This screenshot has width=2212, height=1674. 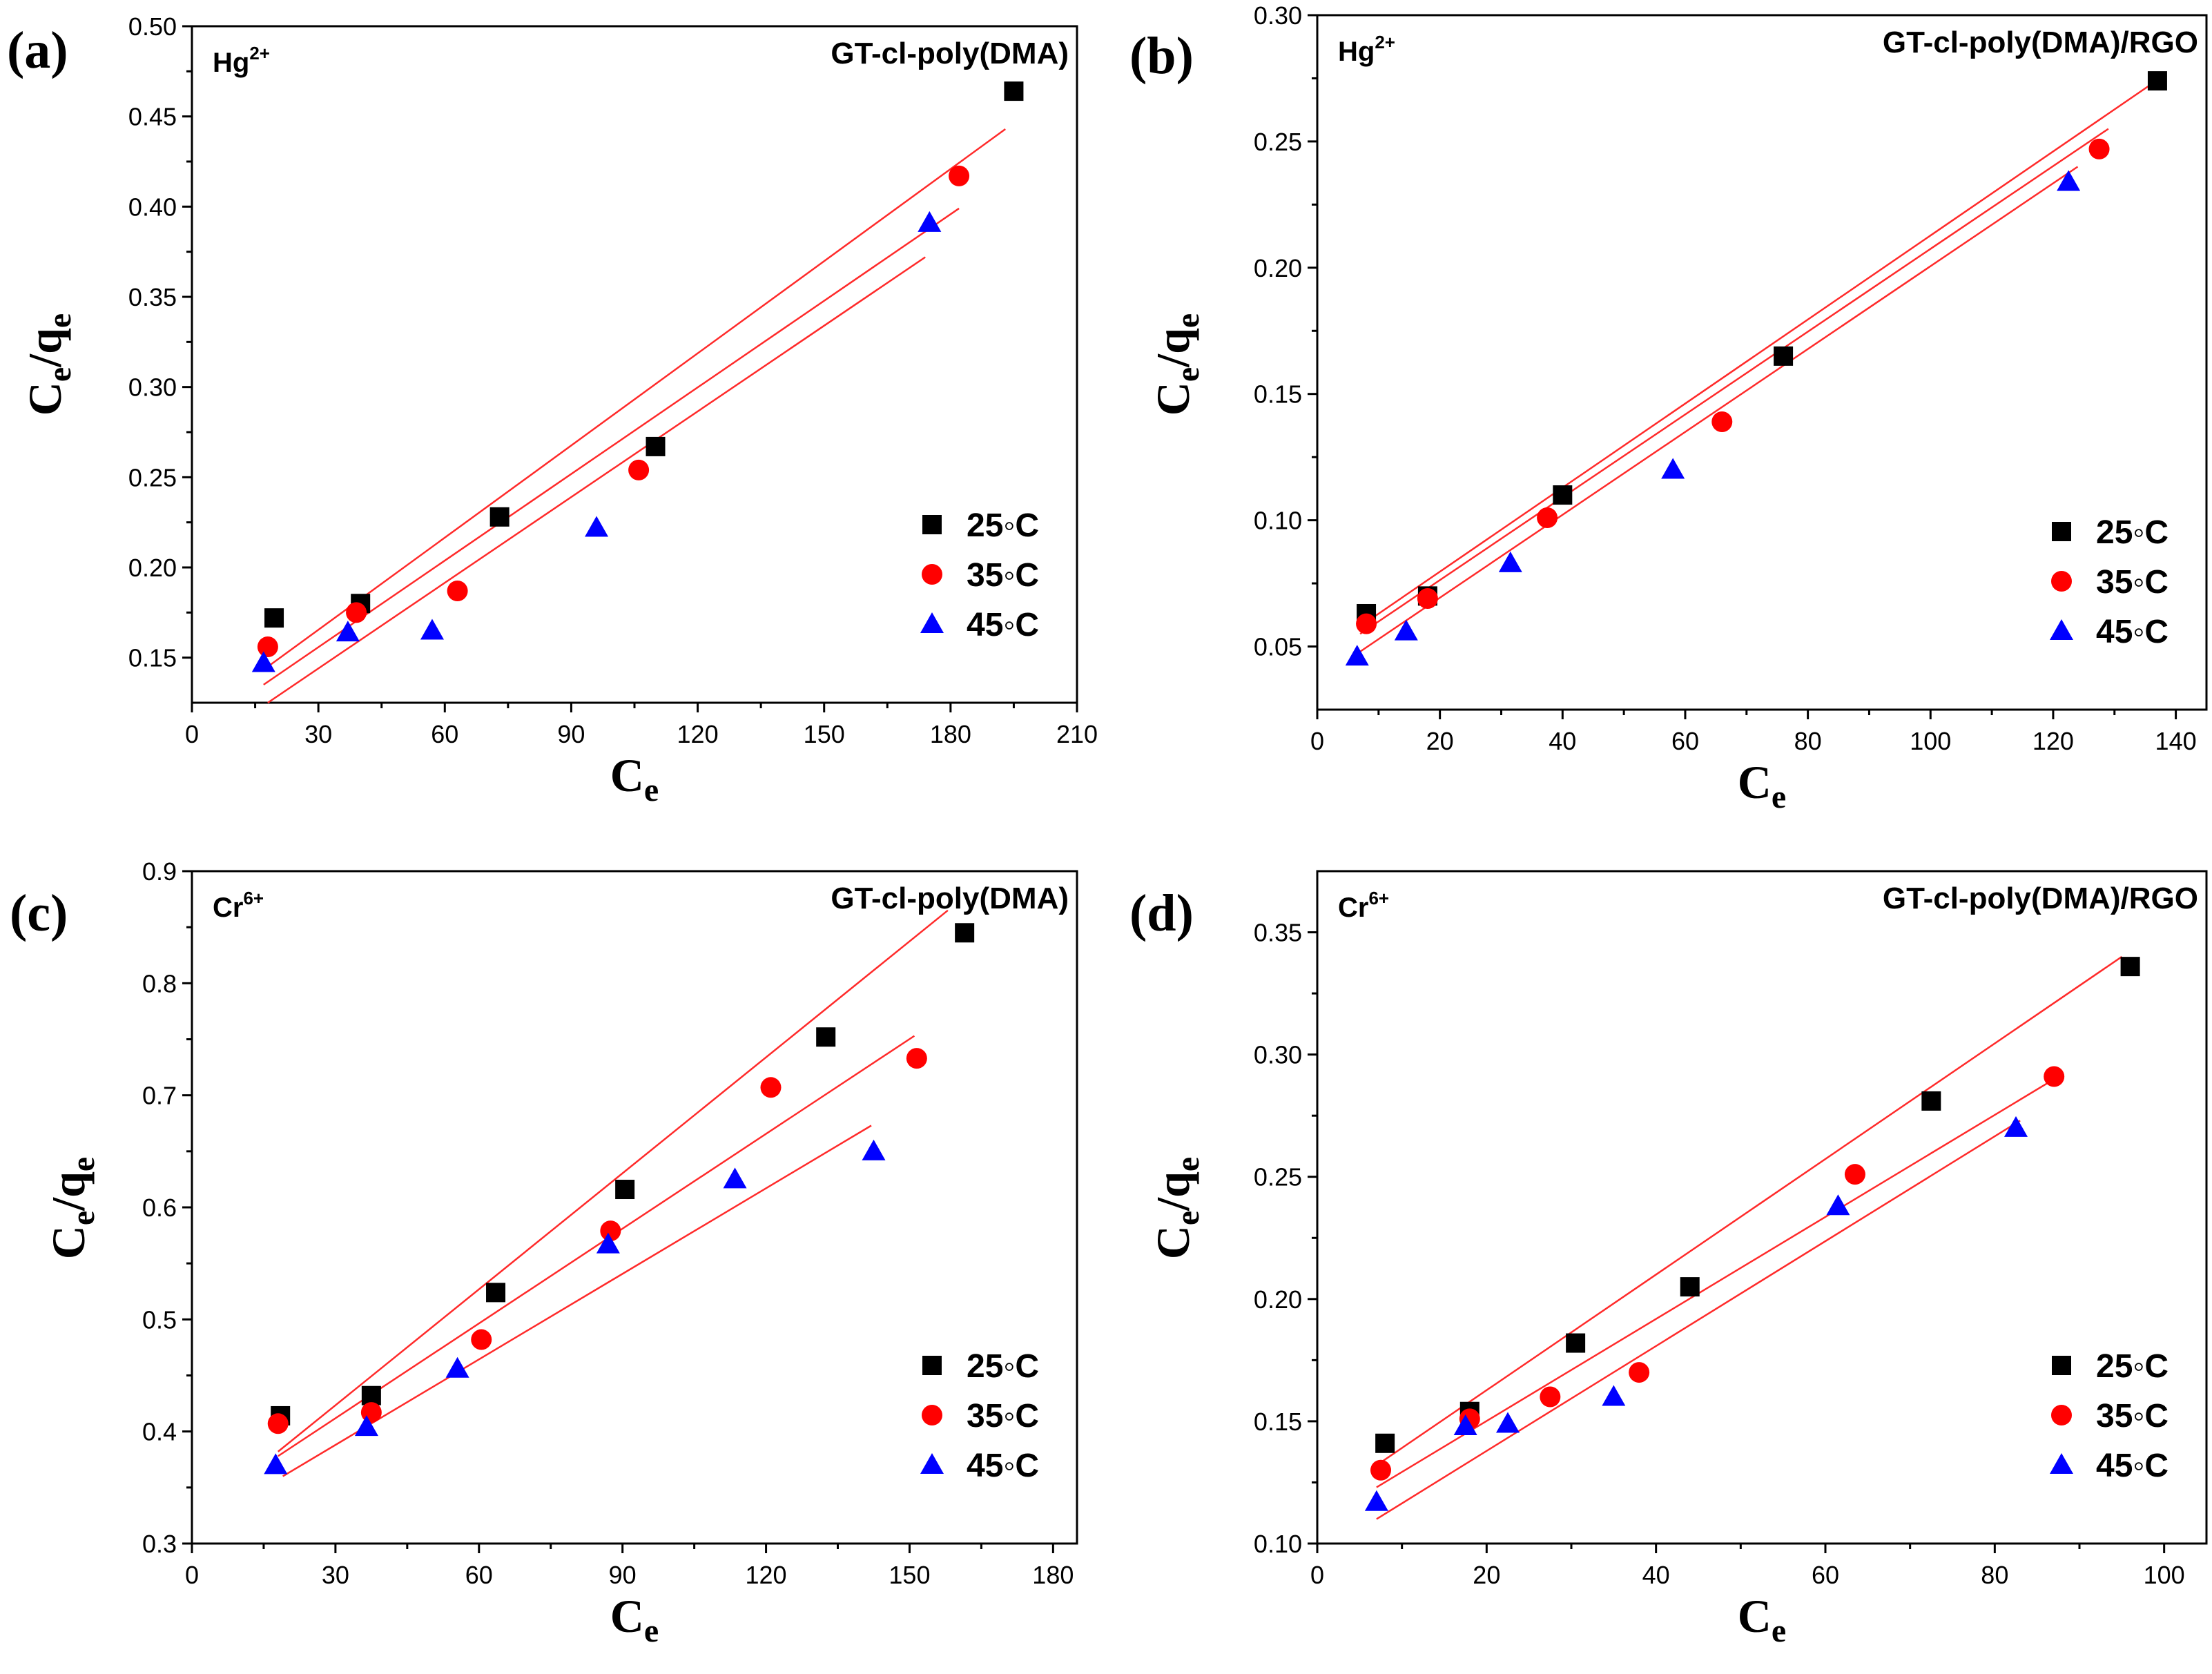 I want to click on x-tick-label: 210, so click(x=1077, y=734).